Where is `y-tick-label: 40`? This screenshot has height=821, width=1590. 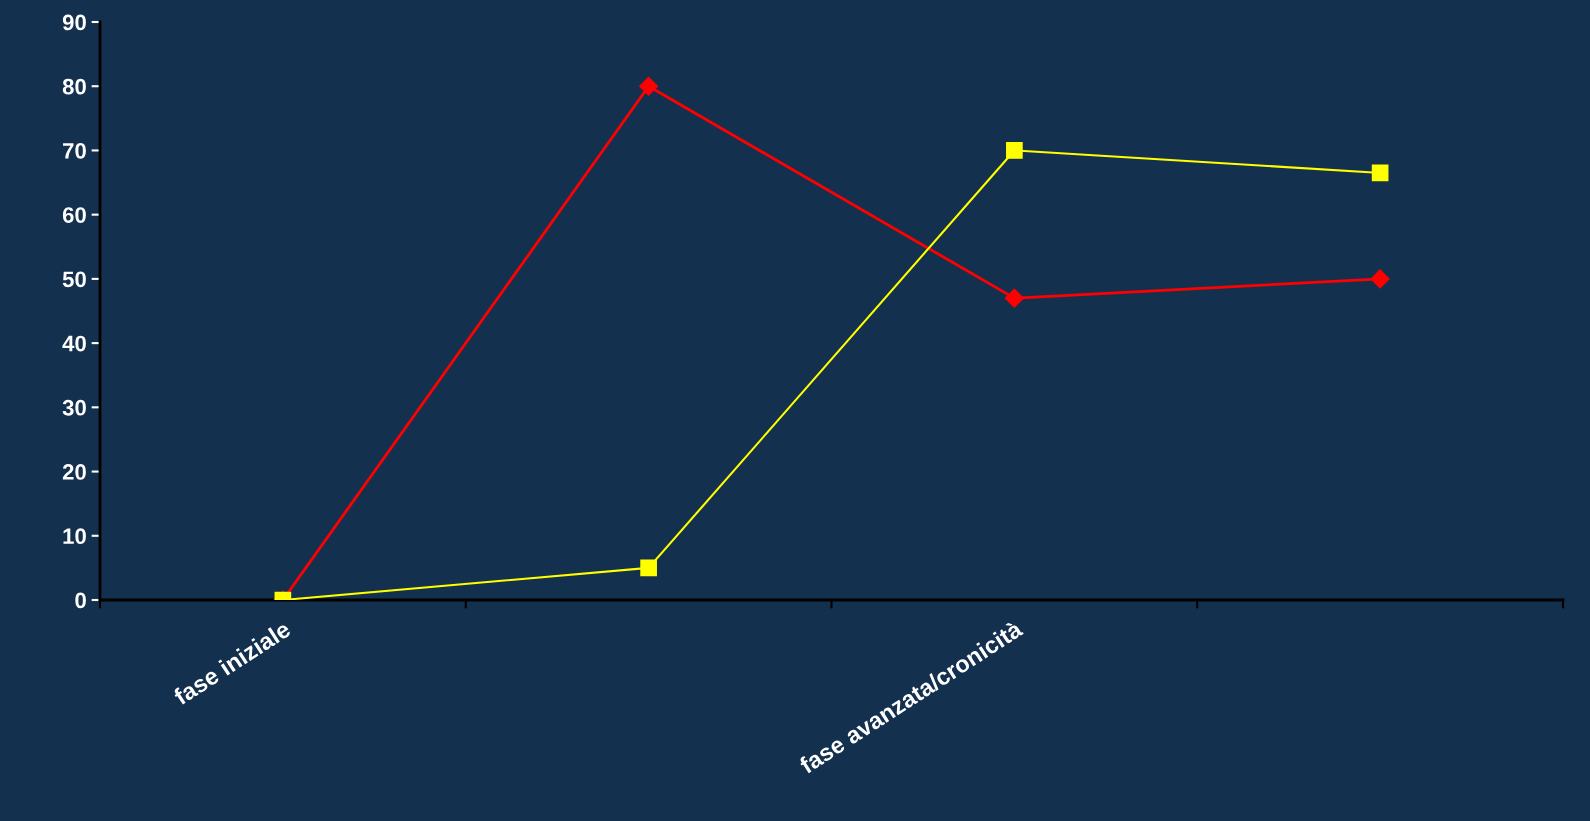
y-tick-label: 40 is located at coordinates (74, 343).